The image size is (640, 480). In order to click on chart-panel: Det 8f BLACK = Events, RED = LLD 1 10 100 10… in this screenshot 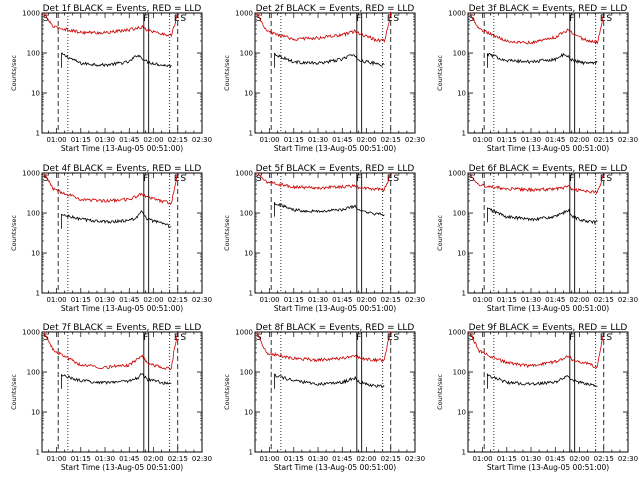, I will do `click(324, 397)`.